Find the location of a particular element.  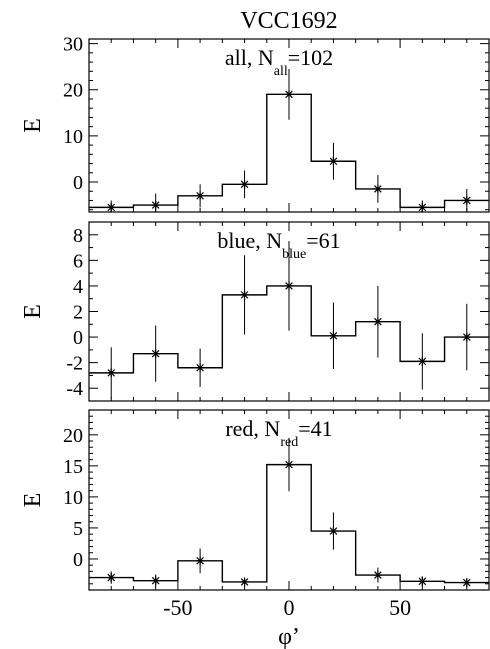

panel-label-subscript: blue is located at coordinates (294, 254).